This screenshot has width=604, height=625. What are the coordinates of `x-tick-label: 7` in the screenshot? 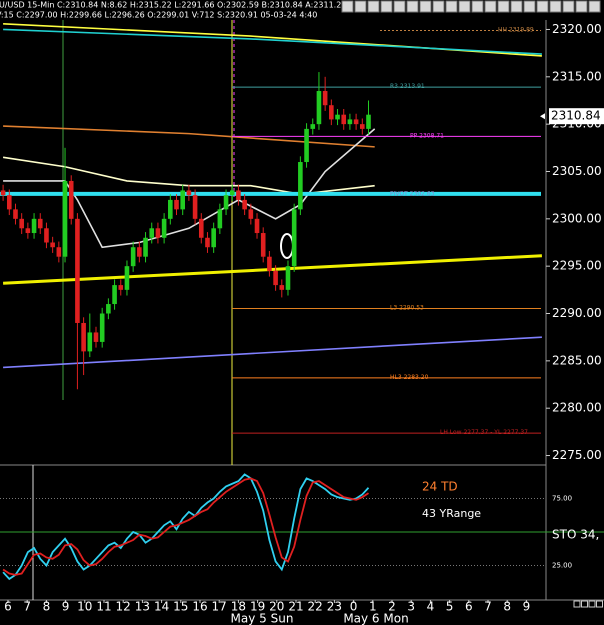 It's located at (27, 607).